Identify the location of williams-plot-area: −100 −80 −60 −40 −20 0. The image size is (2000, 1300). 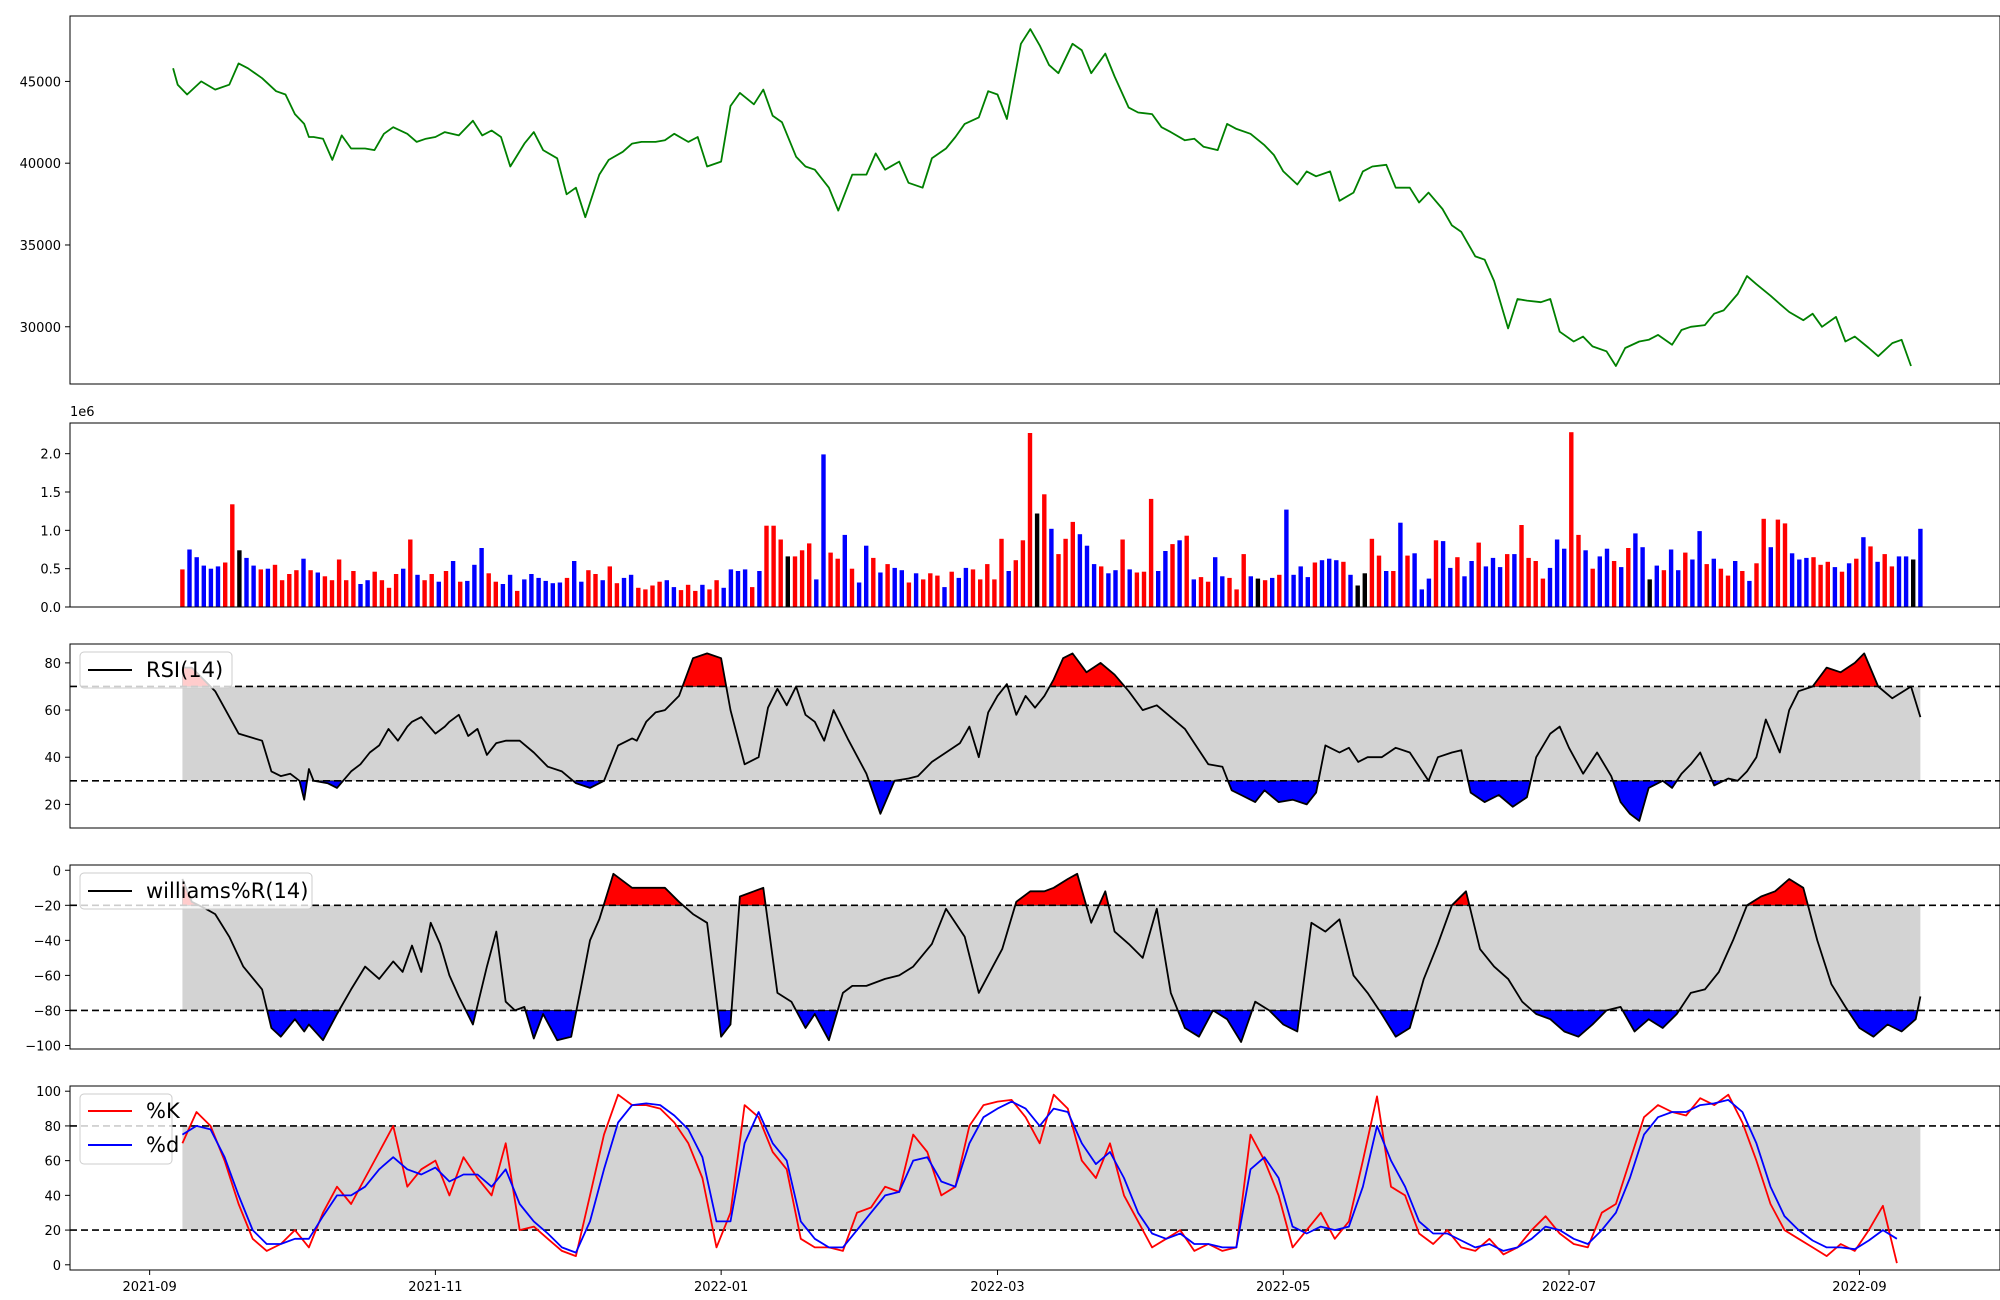
(1012, 959).